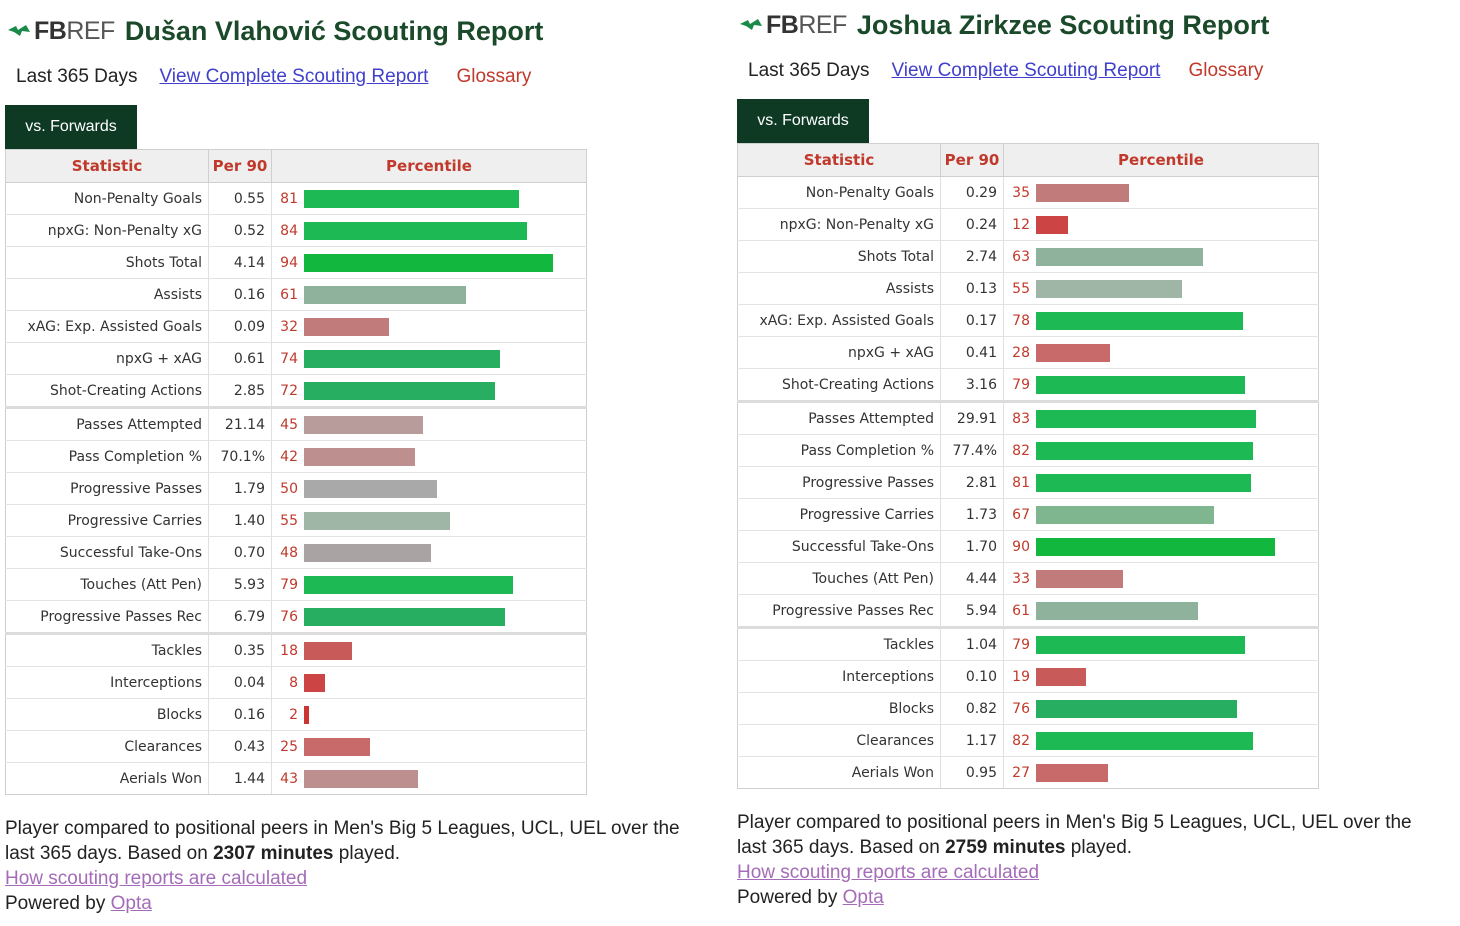  What do you see at coordinates (19, 30) in the screenshot?
I see `fbref-logo-icon` at bounding box center [19, 30].